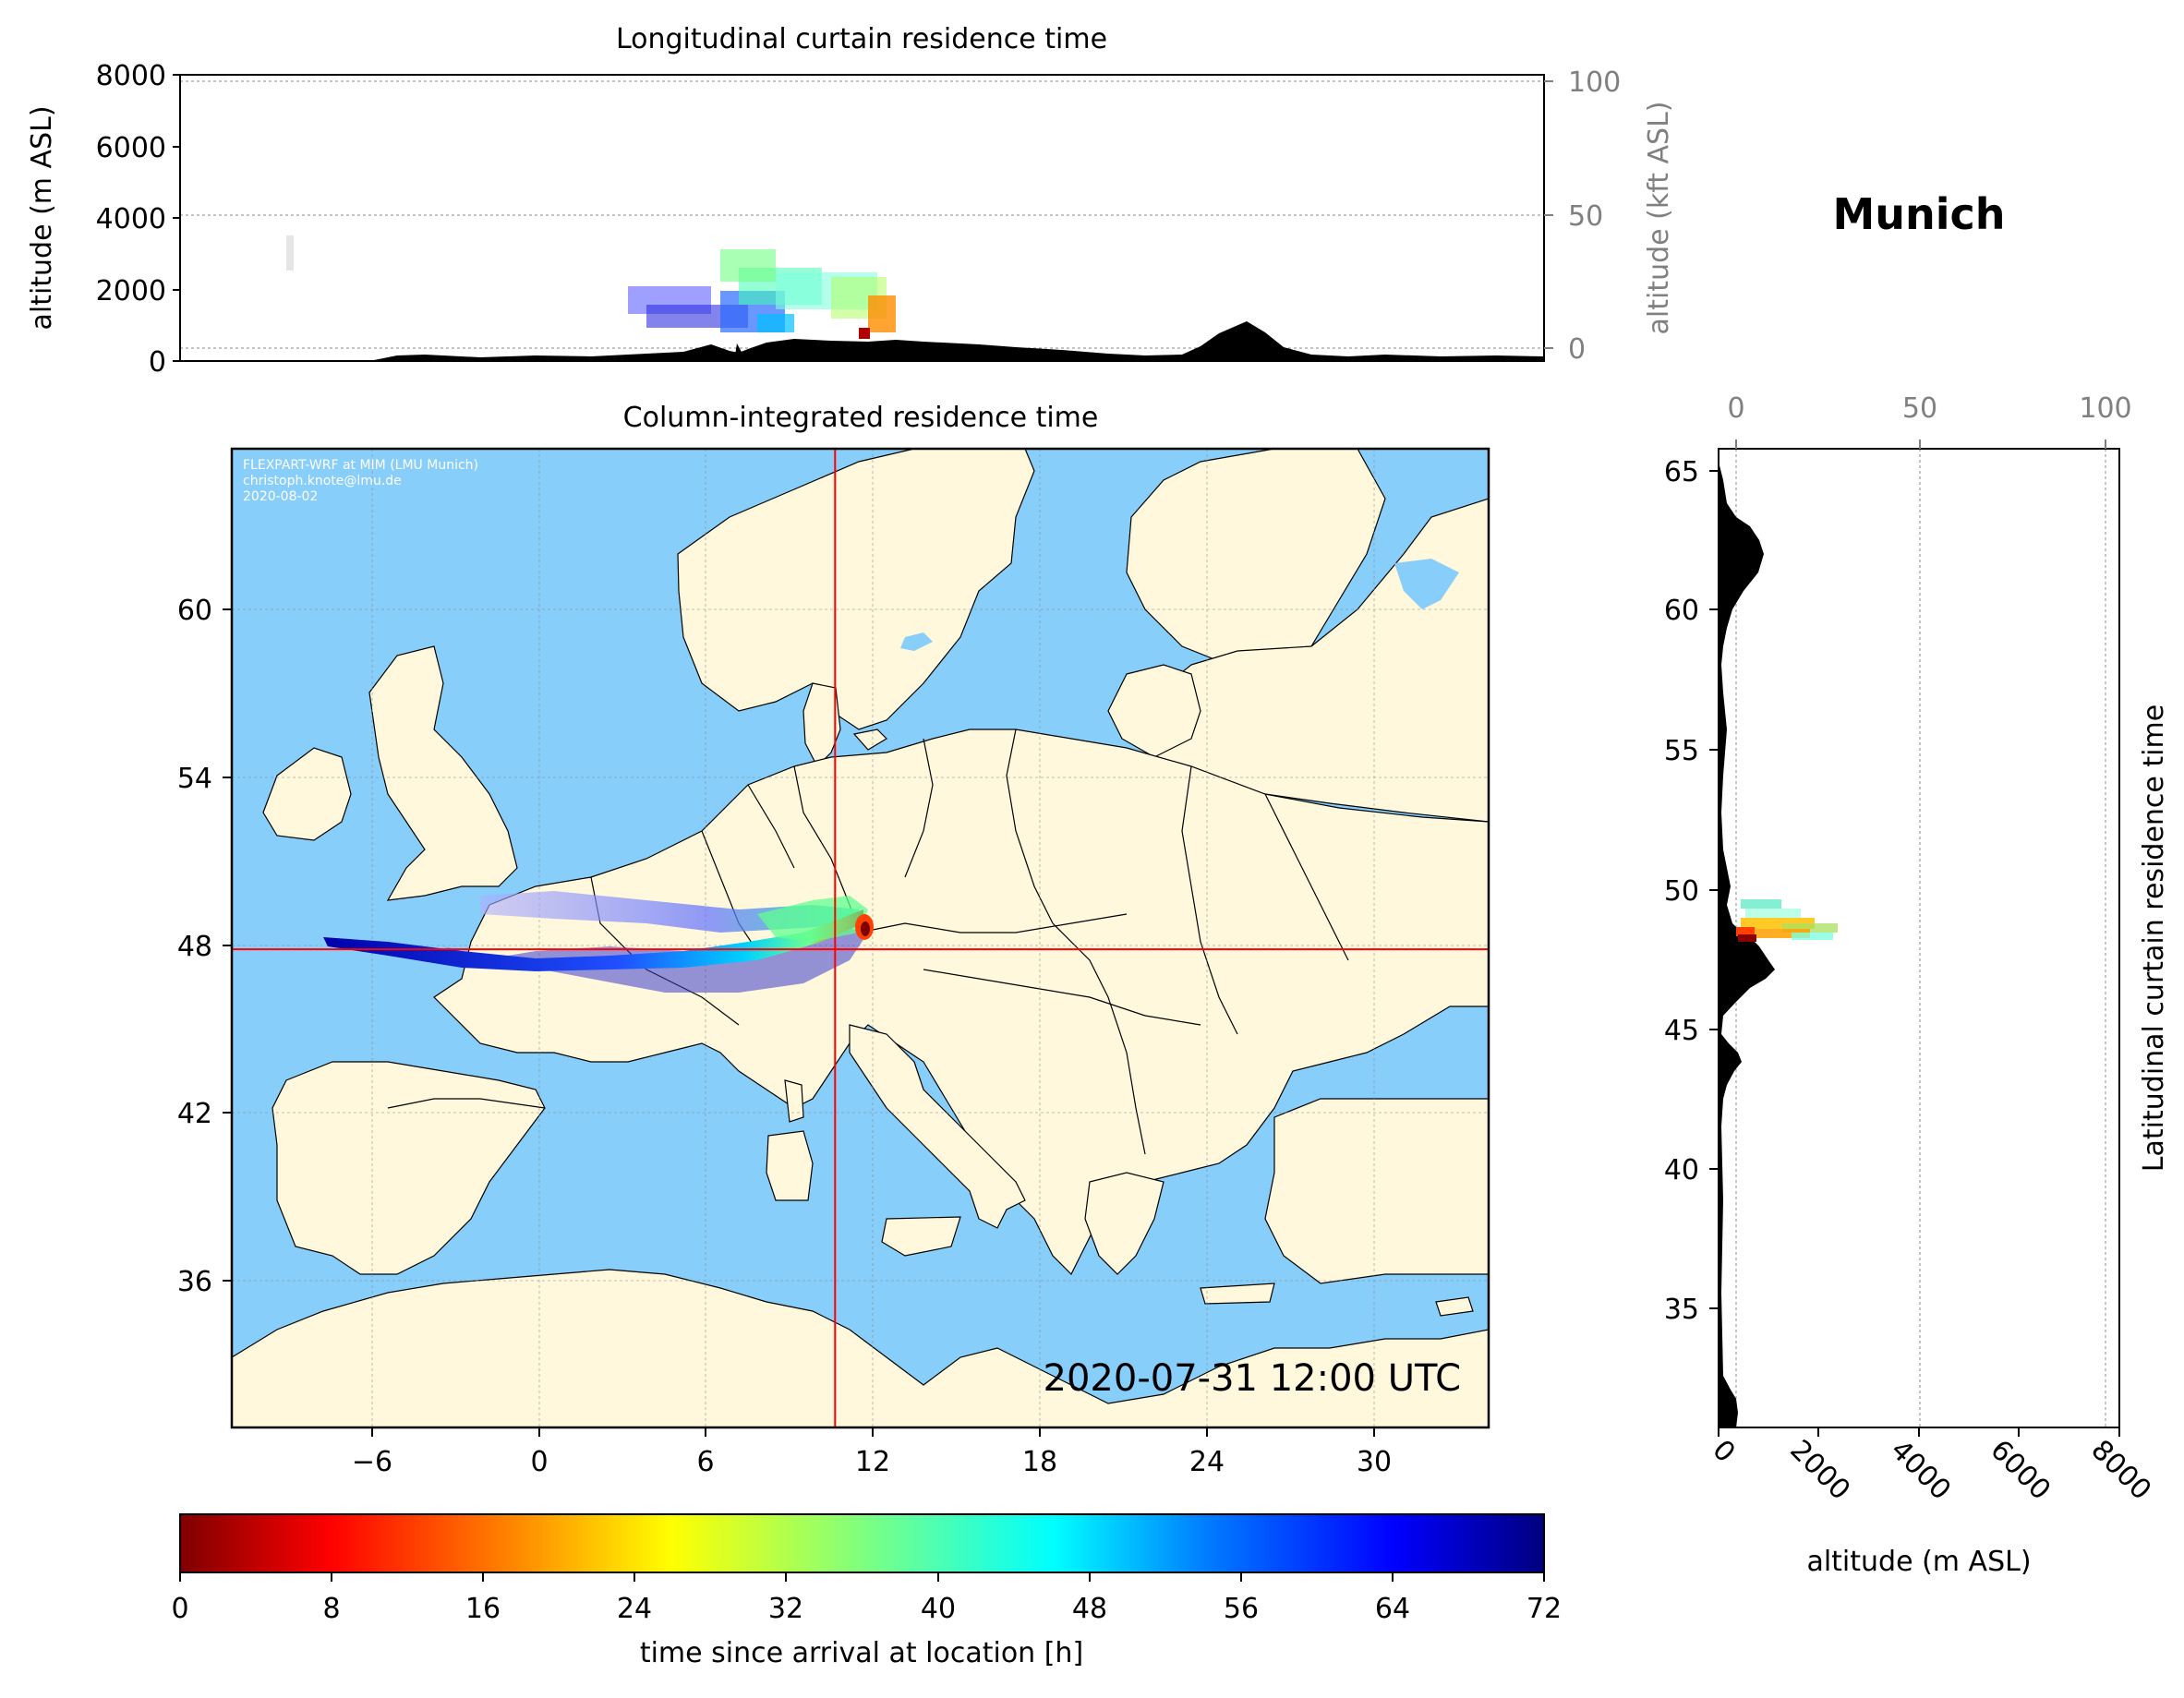  I want to click on map-xtick-label: 30, so click(1374, 1462).